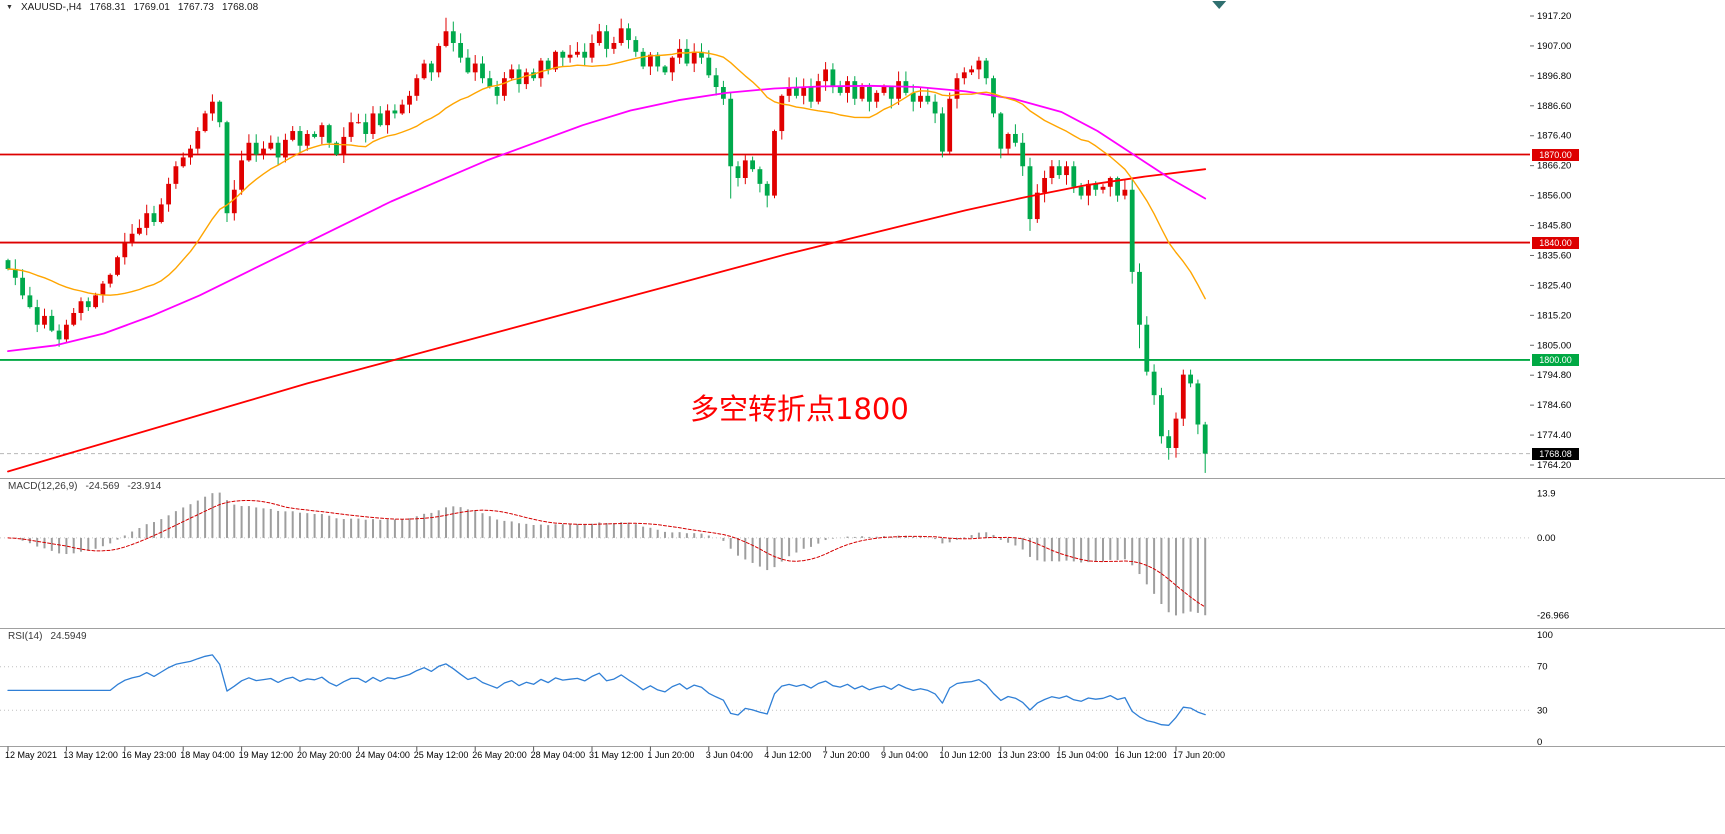 This screenshot has height=834, width=1725. Describe the element at coordinates (84, 486) in the screenshot. I see `macd-header: MACD(12,26,9) -24.569 -23.914` at that location.